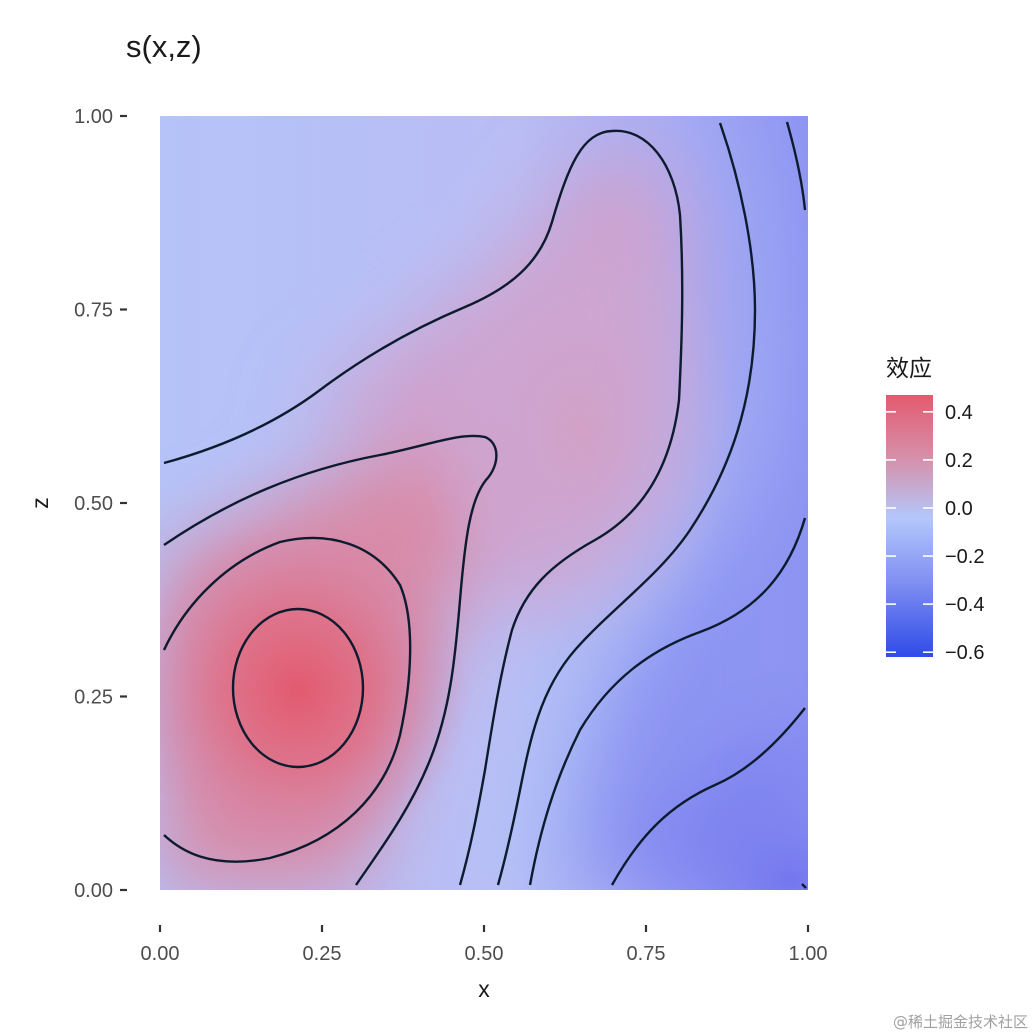  What do you see at coordinates (93, 504) in the screenshot?
I see `y-tick-label: 0.50` at bounding box center [93, 504].